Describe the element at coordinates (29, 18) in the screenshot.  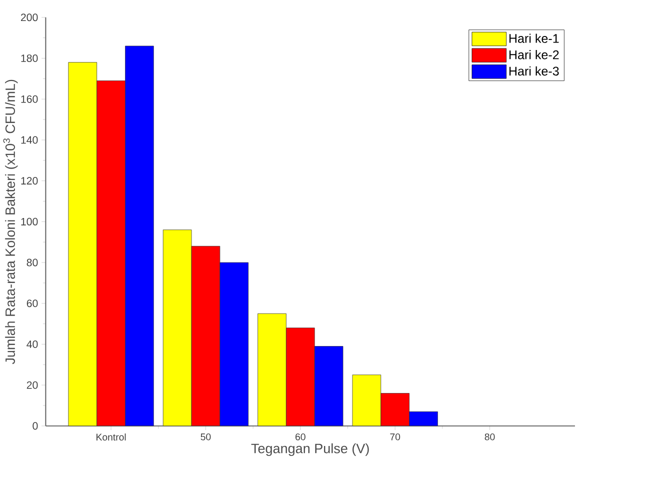
I see `y-tick-label: 200` at that location.